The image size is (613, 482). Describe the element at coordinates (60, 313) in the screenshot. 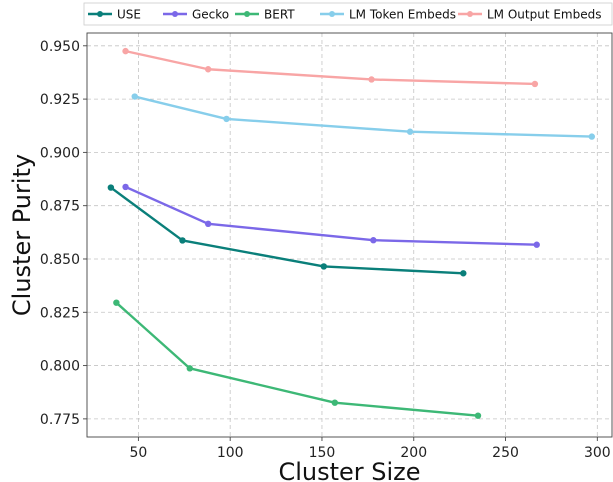

I see `y-tick-label: 0.825` at that location.